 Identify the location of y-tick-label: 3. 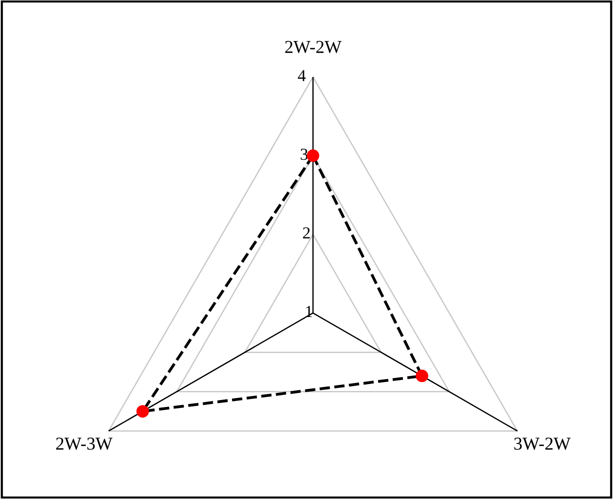
(304, 154).